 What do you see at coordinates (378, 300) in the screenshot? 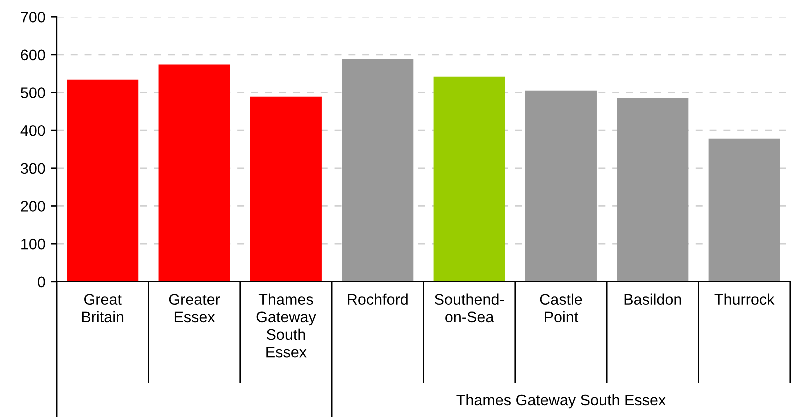
I see `x-tick-label: Rochford` at bounding box center [378, 300].